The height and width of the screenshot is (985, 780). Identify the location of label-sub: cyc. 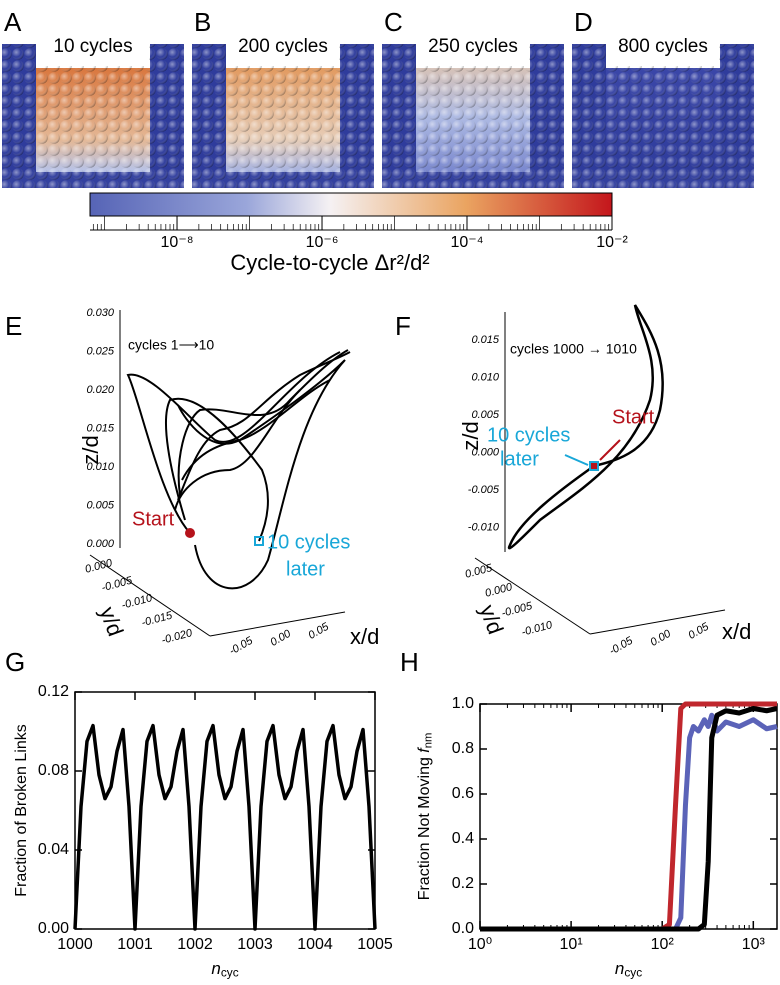
(633, 973).